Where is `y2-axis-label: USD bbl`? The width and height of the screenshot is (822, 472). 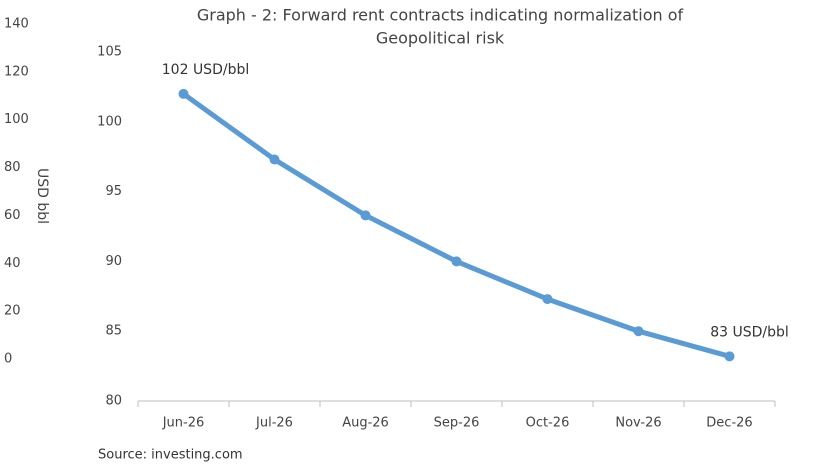 y2-axis-label: USD bbl is located at coordinates (42, 196).